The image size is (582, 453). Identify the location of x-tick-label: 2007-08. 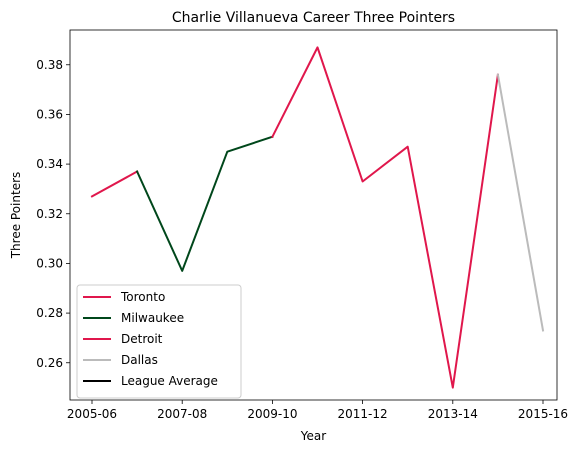
(182, 414).